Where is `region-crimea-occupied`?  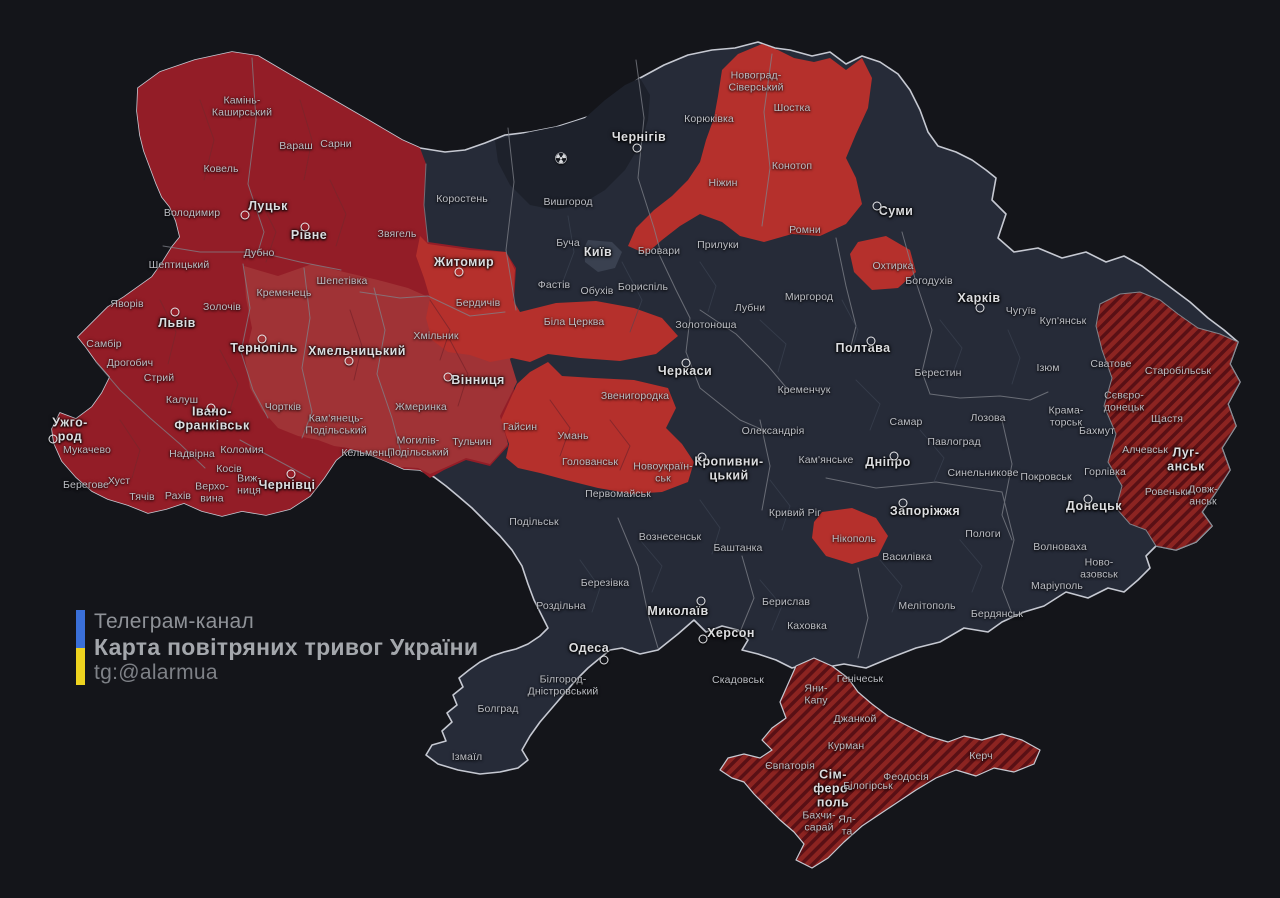
region-crimea-occupied is located at coordinates (880, 763).